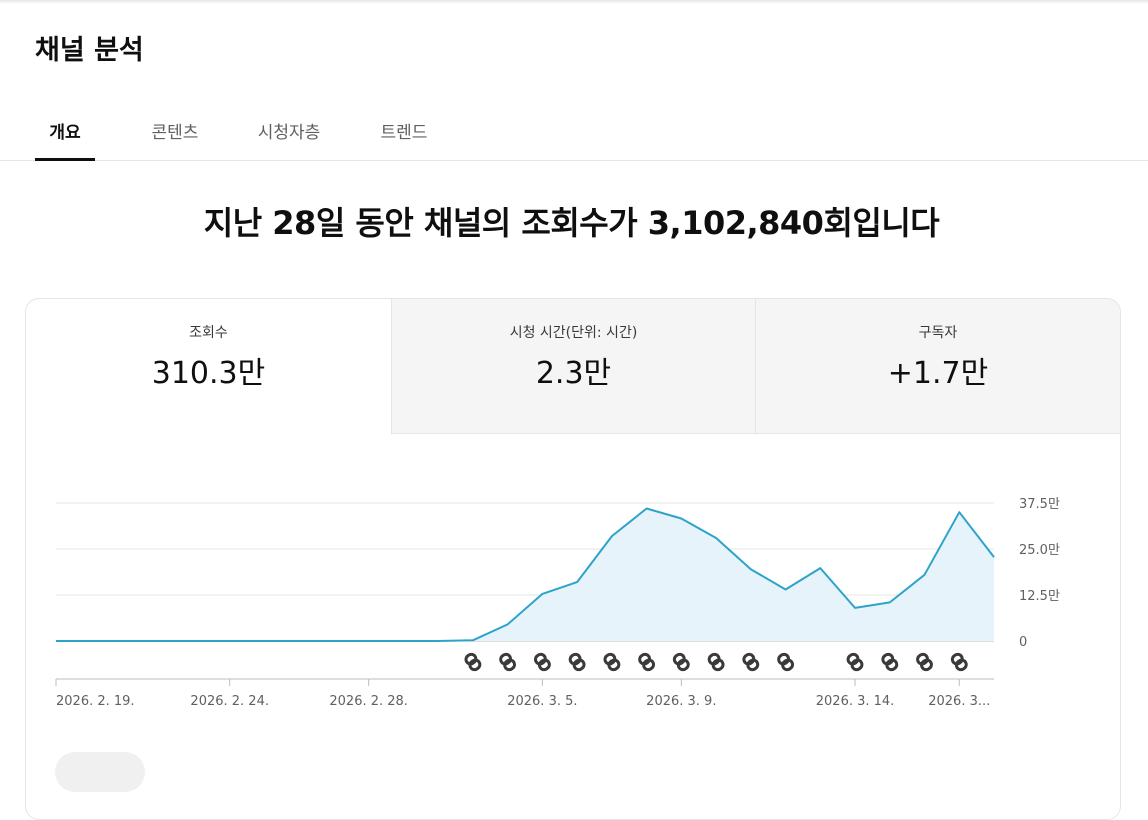 This screenshot has height=820, width=1148. Describe the element at coordinates (571, 223) in the screenshot. I see `summary-headline: 지난 28일 동안 채널의 조회수가 3,102,840회입니다` at that location.